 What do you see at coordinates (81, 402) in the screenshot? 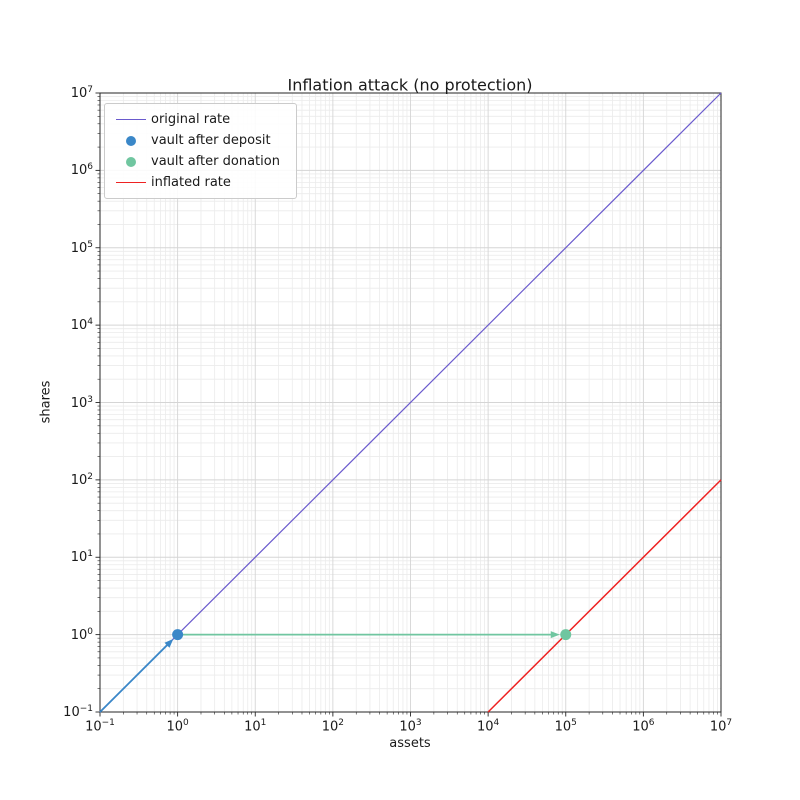
I see `y-tick-label: 10³` at bounding box center [81, 402].